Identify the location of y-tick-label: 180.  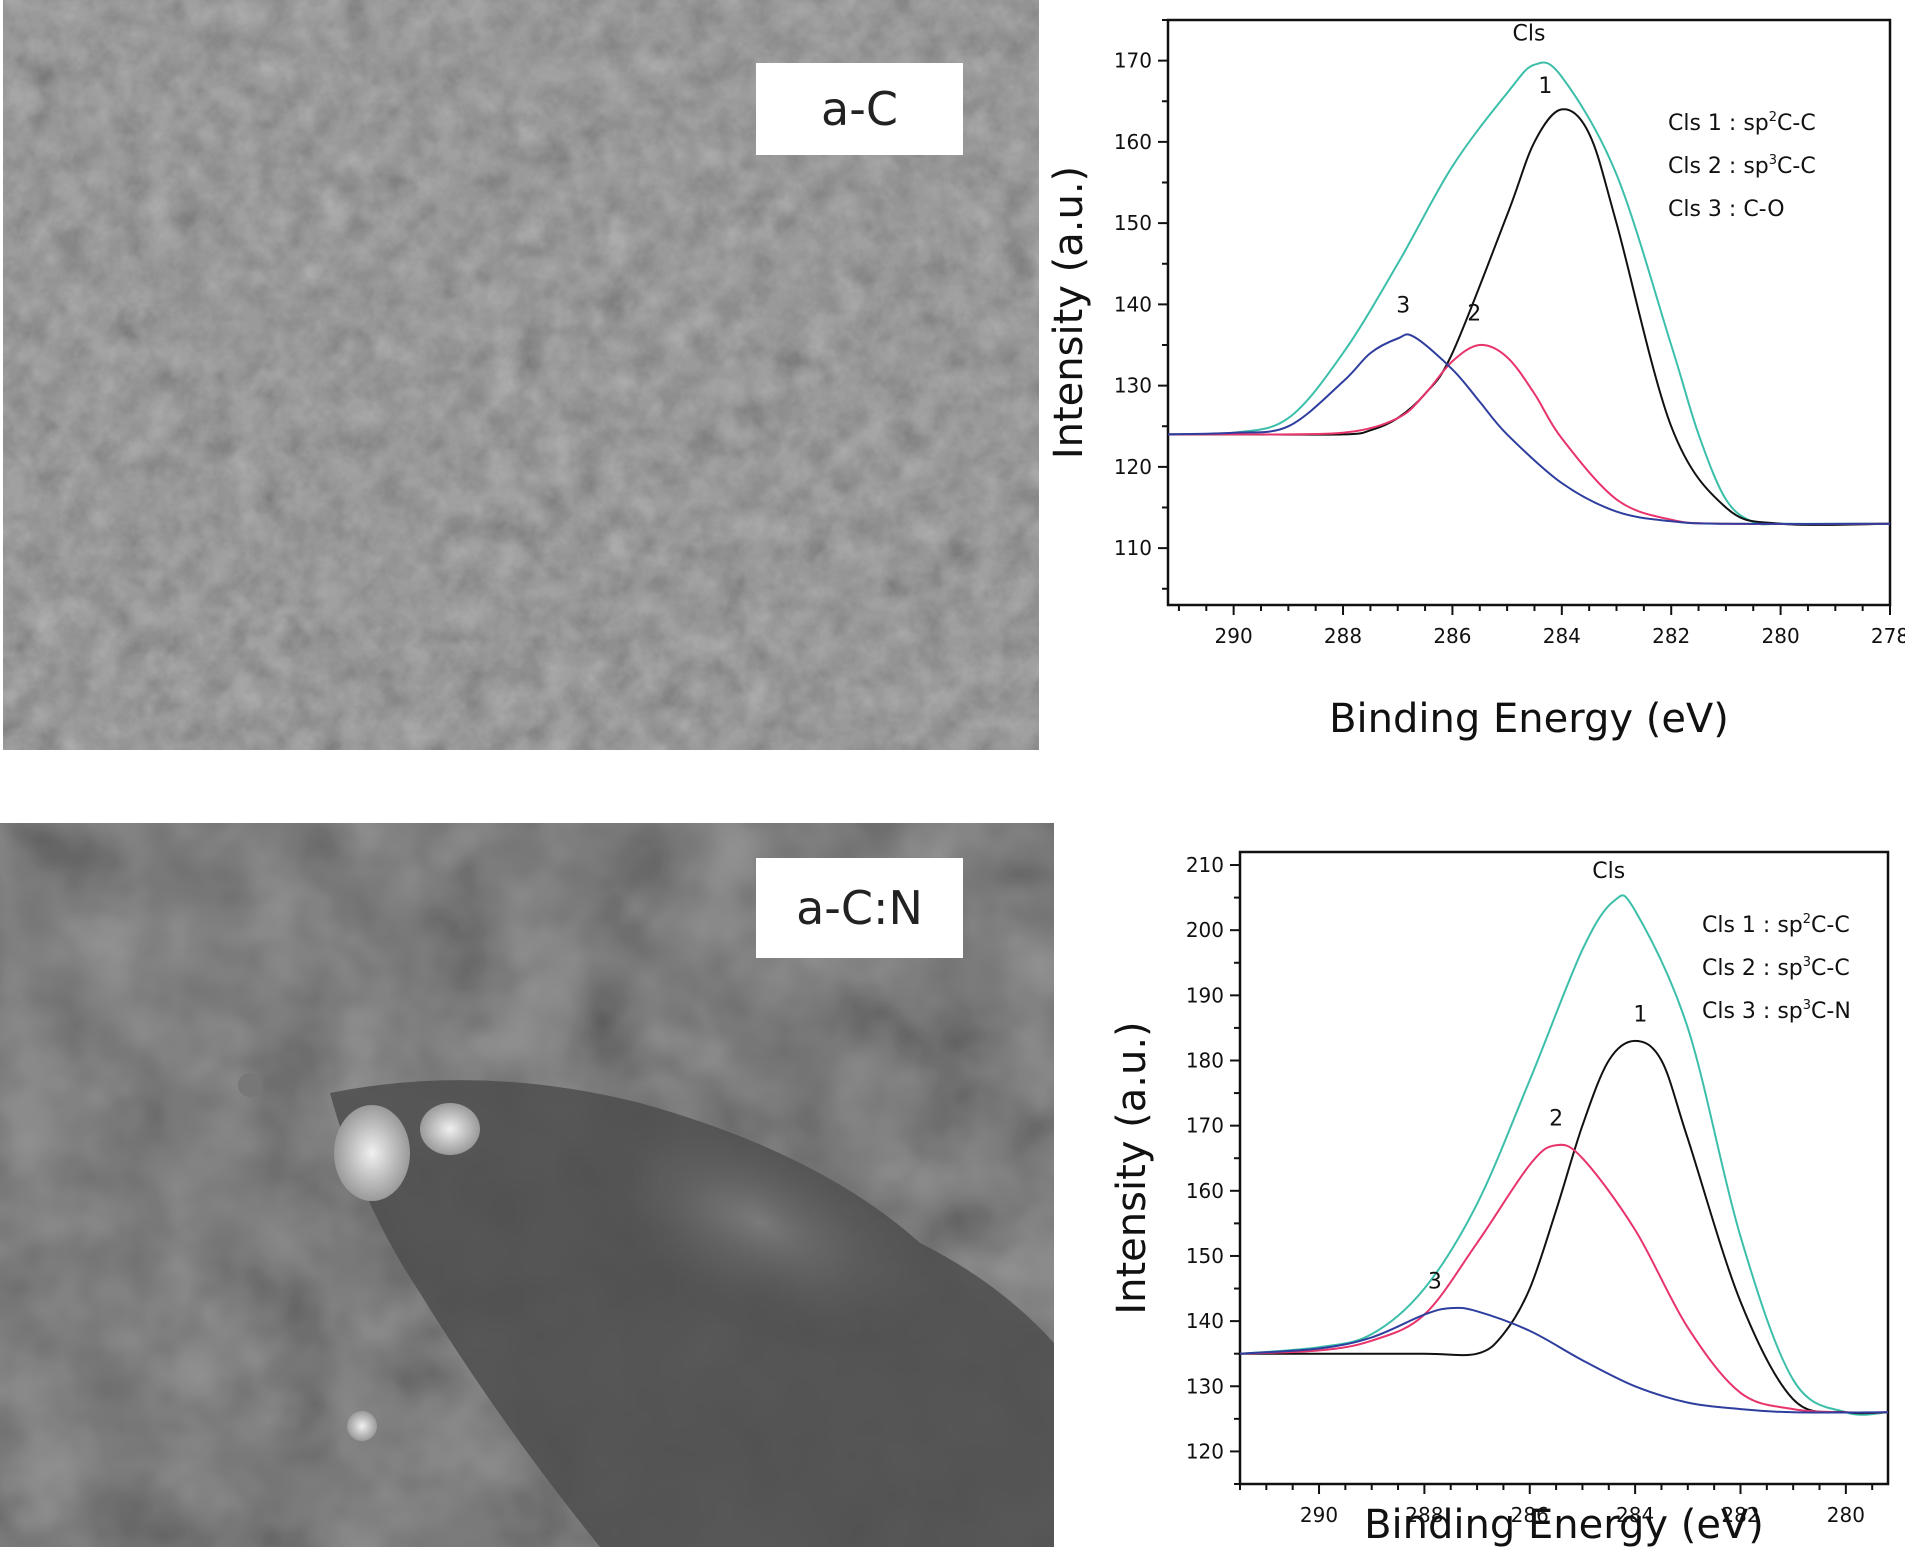
(1205, 1060).